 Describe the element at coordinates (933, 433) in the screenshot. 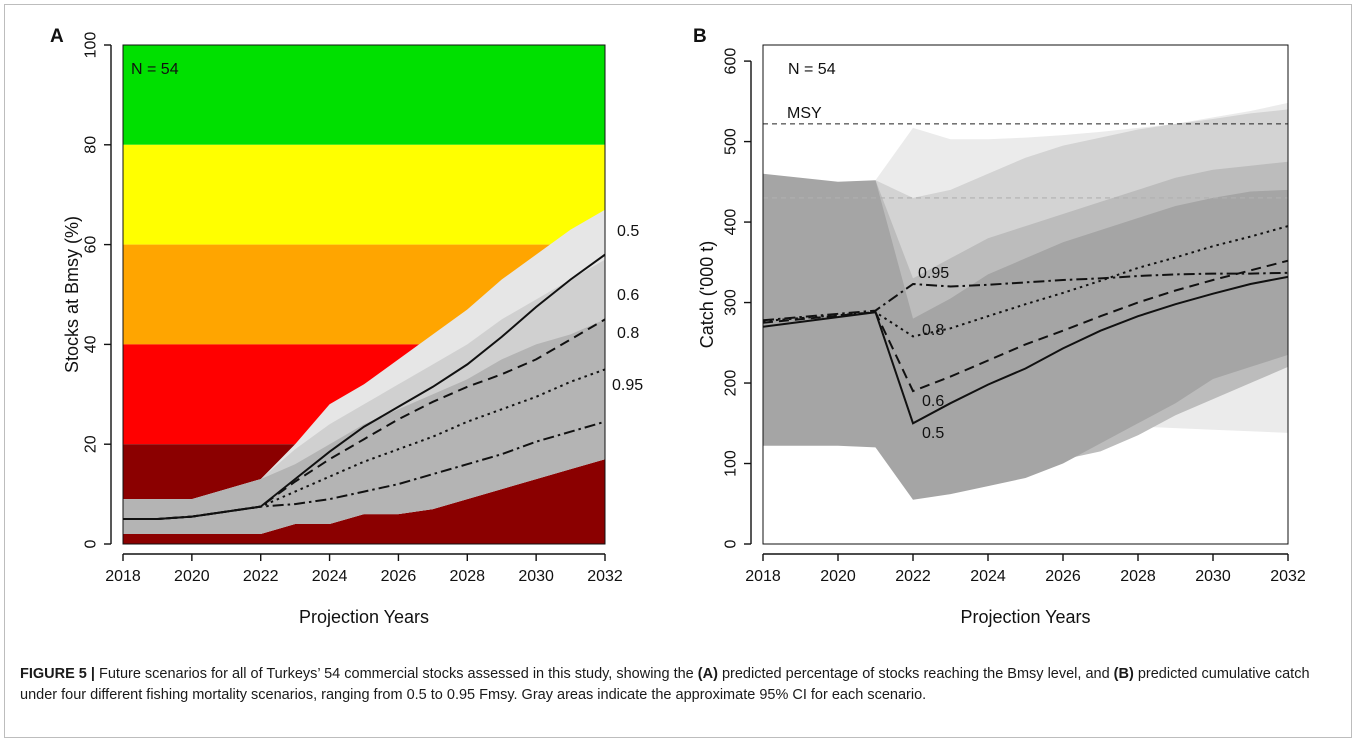

I see `series-label-b-0_5: 0.5` at that location.